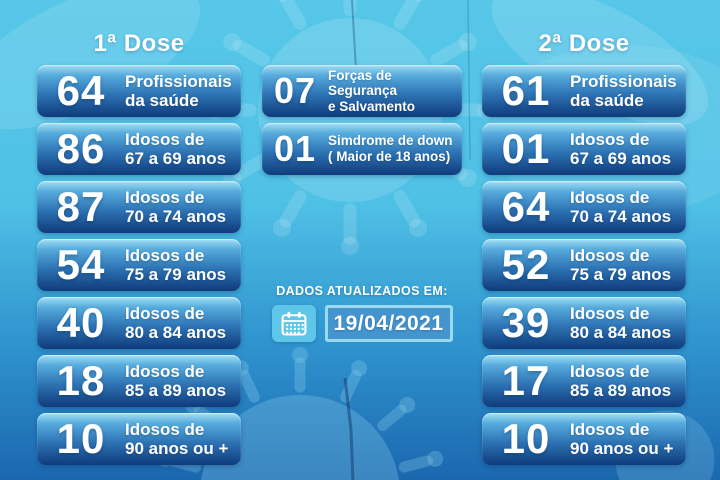 This screenshot has height=480, width=720. What do you see at coordinates (389, 156) in the screenshot?
I see `stat-label-line: ( Maior de 18 anos)` at bounding box center [389, 156].